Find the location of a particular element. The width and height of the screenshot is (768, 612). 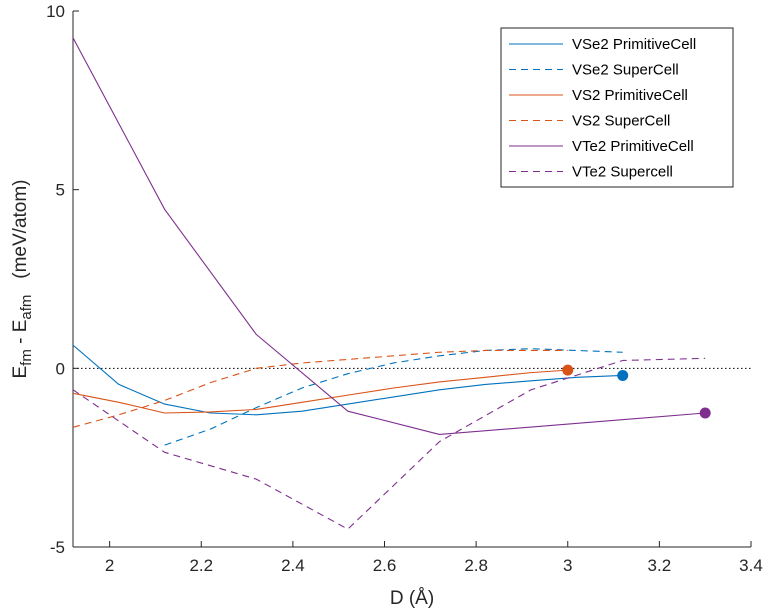

y-axis-title-part: E is located at coordinates (20, 372).